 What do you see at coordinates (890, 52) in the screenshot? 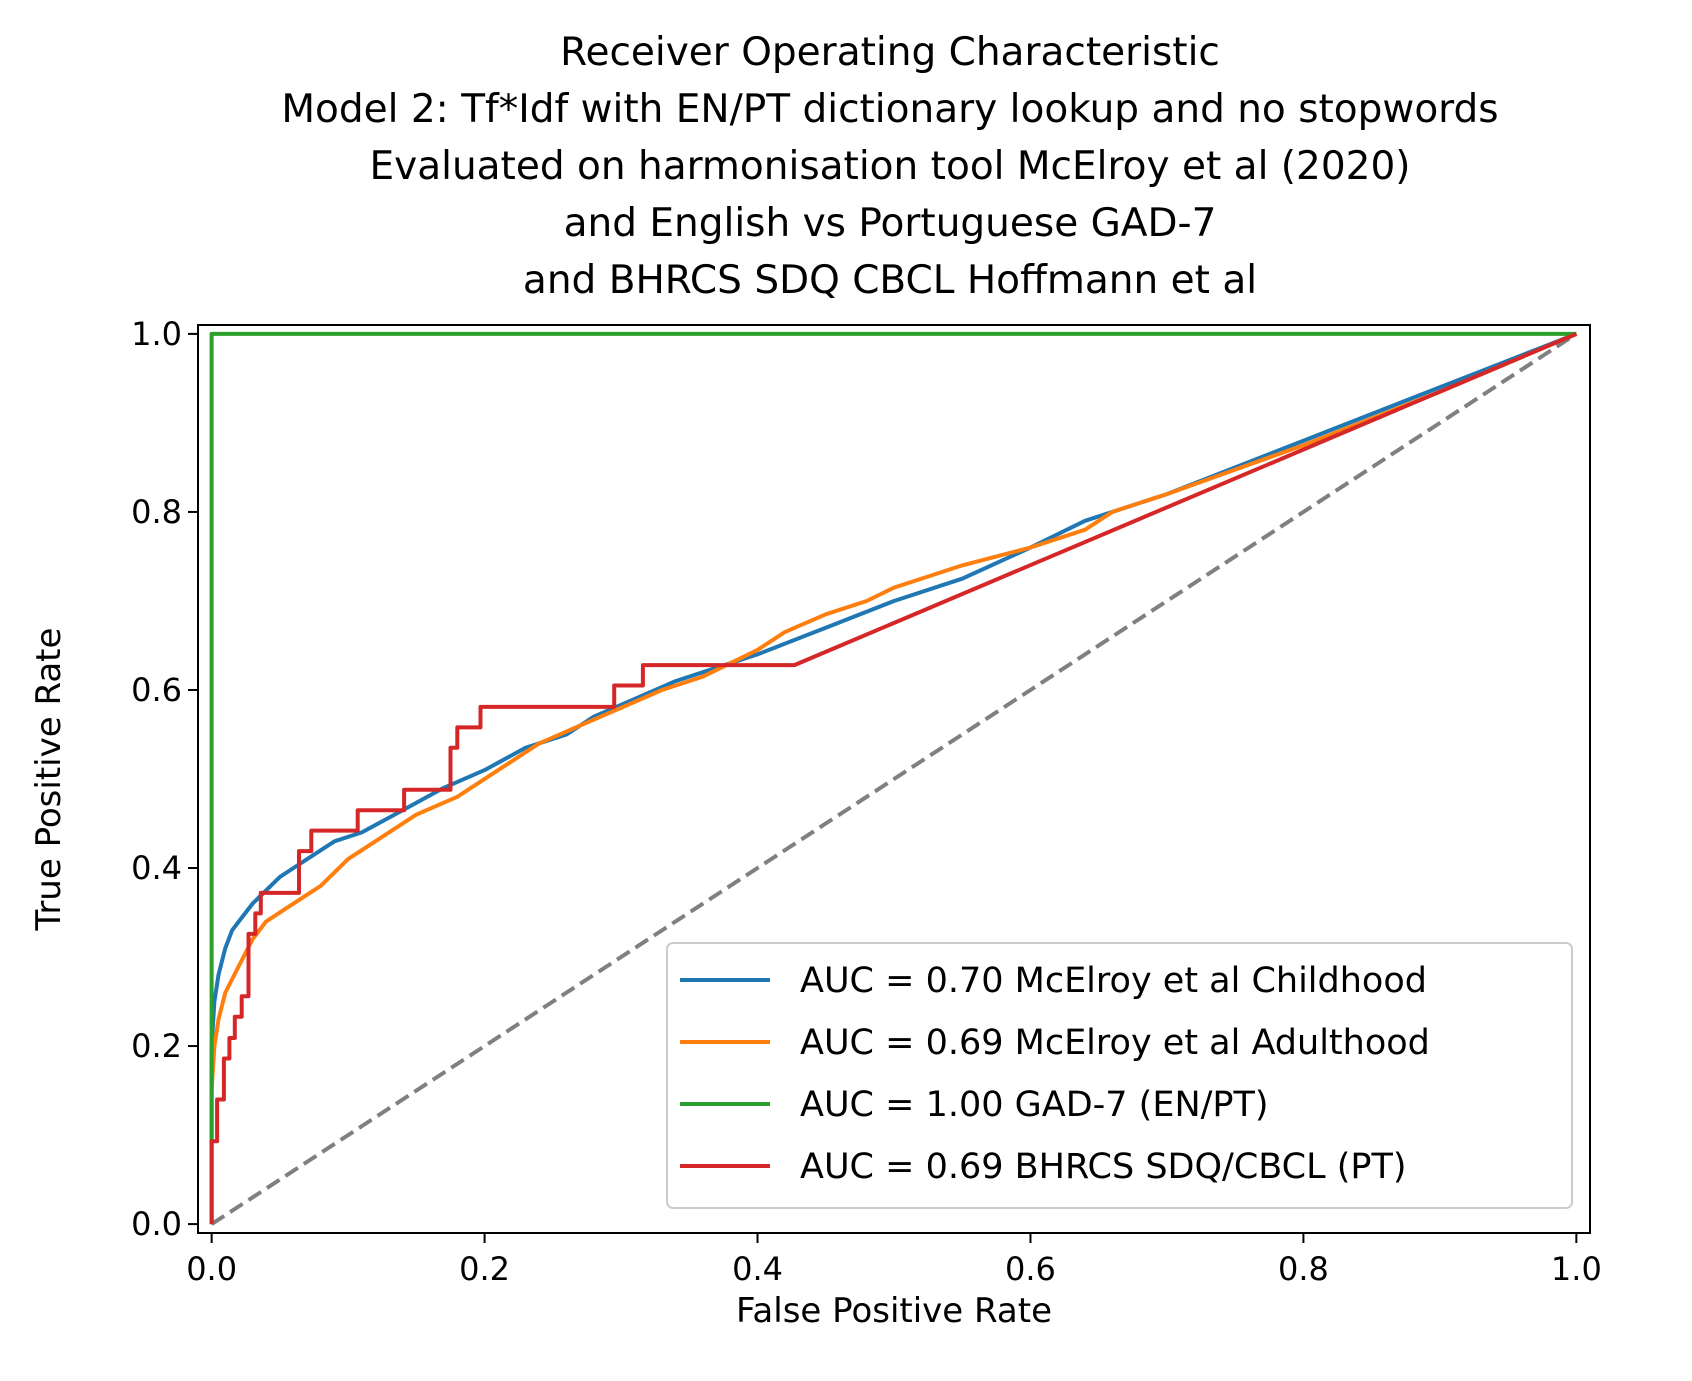
I see `chart-title-line: Receiver Operating Characteristic` at bounding box center [890, 52].